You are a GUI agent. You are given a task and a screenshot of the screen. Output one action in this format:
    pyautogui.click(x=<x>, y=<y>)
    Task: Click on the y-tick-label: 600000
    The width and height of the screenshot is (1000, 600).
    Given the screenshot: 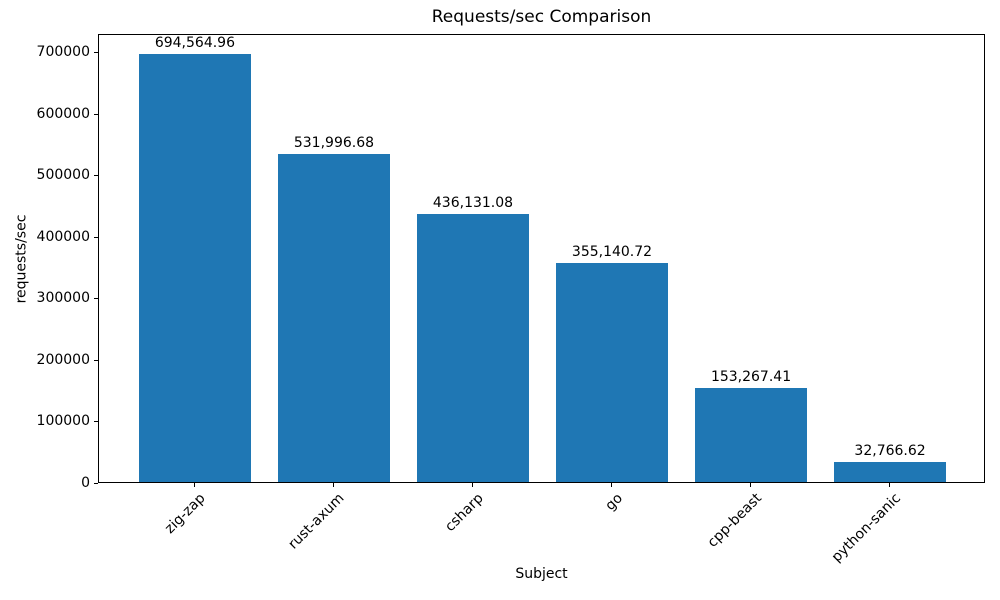 What is the action you would take?
    pyautogui.click(x=63, y=113)
    